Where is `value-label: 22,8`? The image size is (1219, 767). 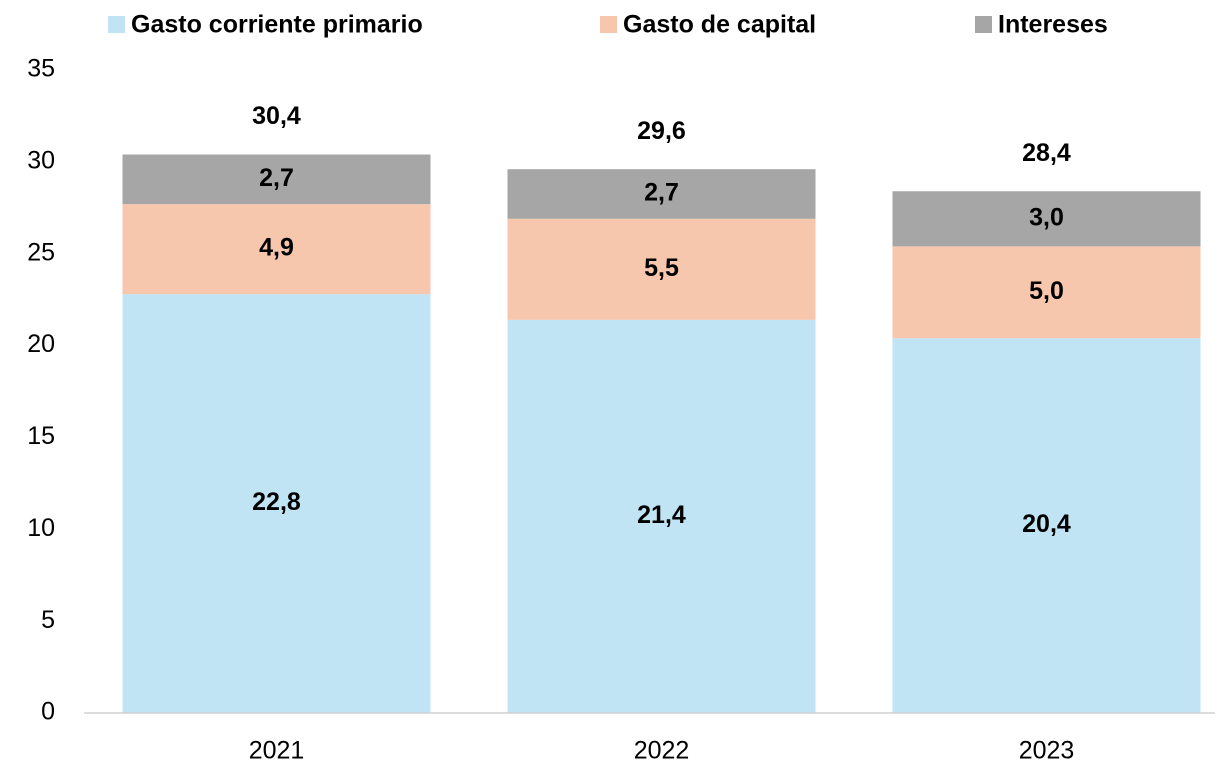
value-label: 22,8 is located at coordinates (276, 502).